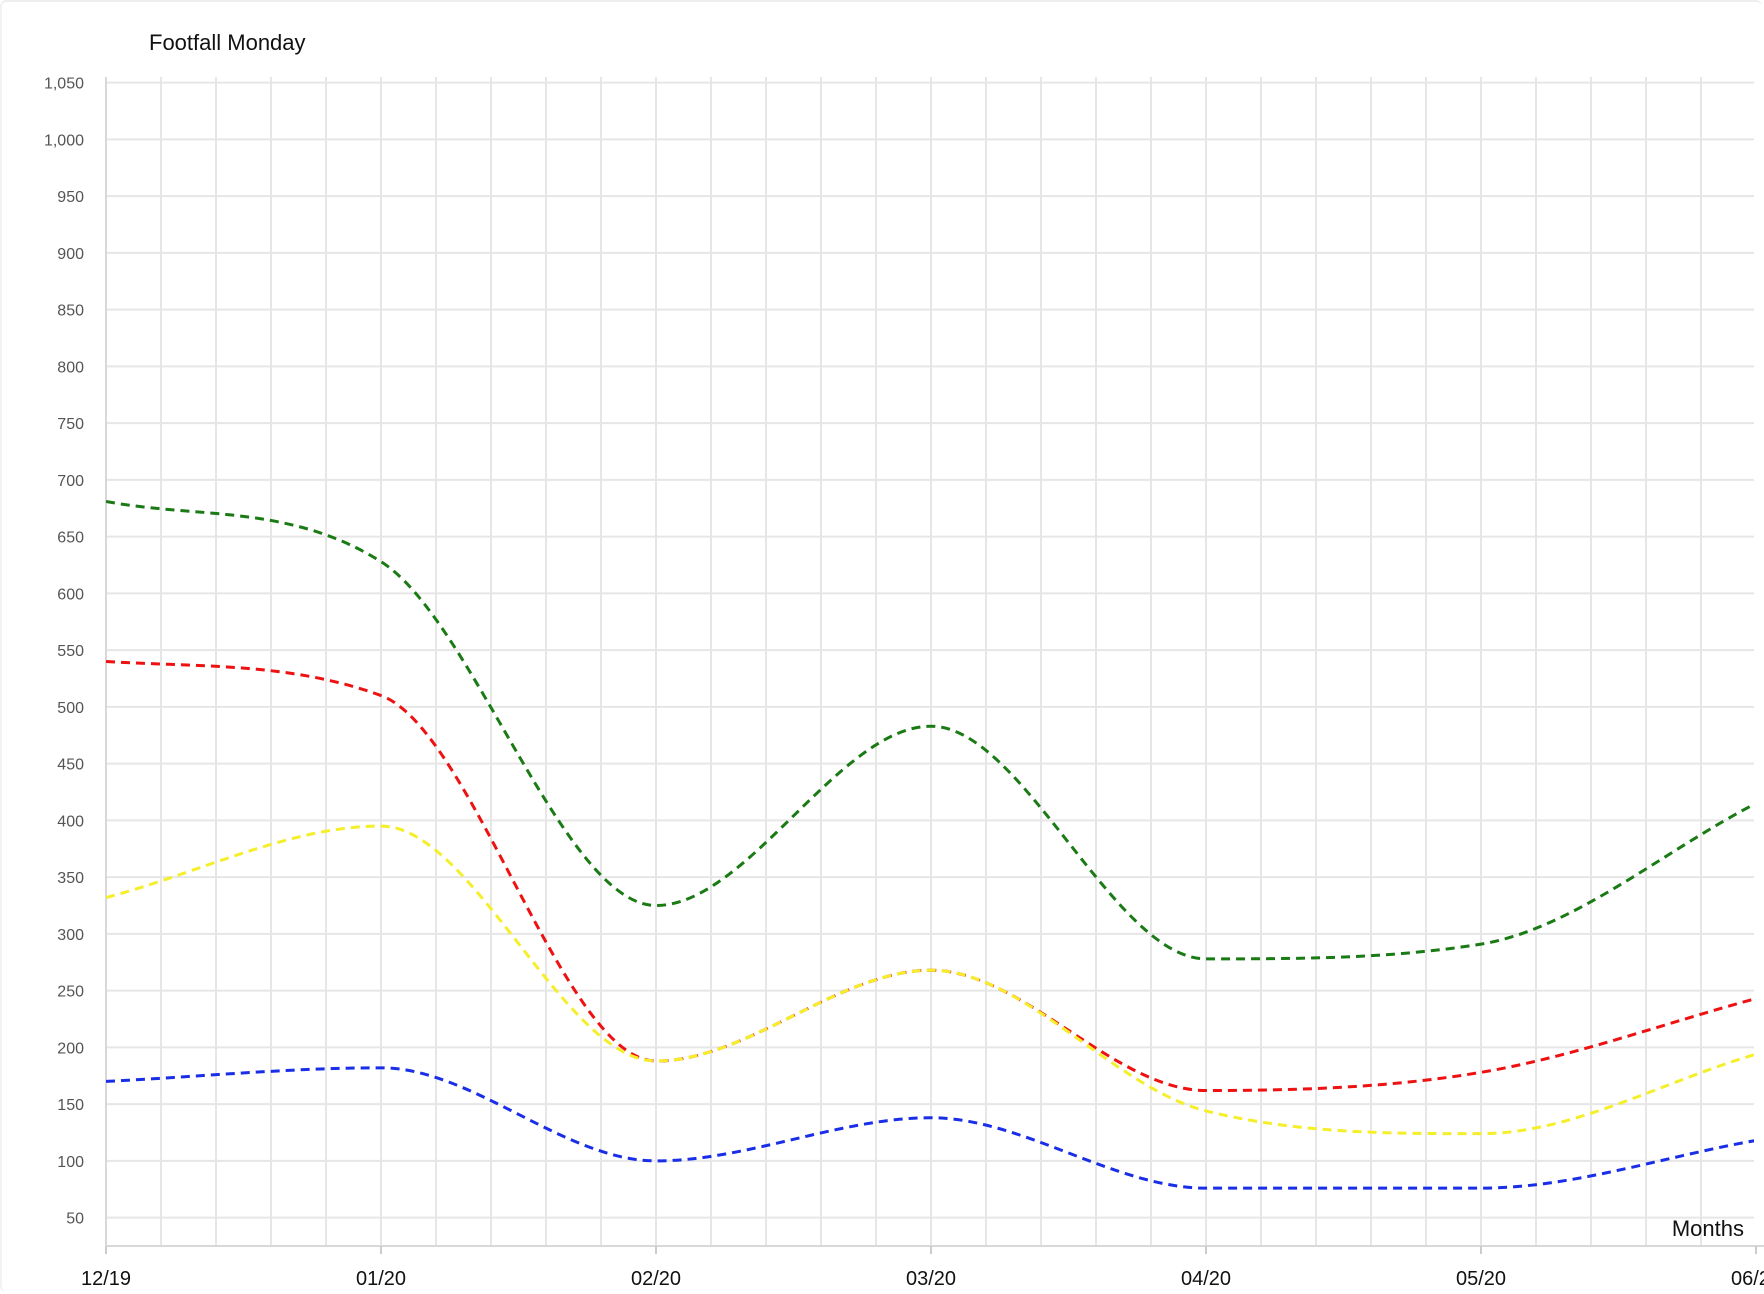 This screenshot has height=1294, width=1764. What do you see at coordinates (70, 367) in the screenshot?
I see `y-tick-label: 800` at bounding box center [70, 367].